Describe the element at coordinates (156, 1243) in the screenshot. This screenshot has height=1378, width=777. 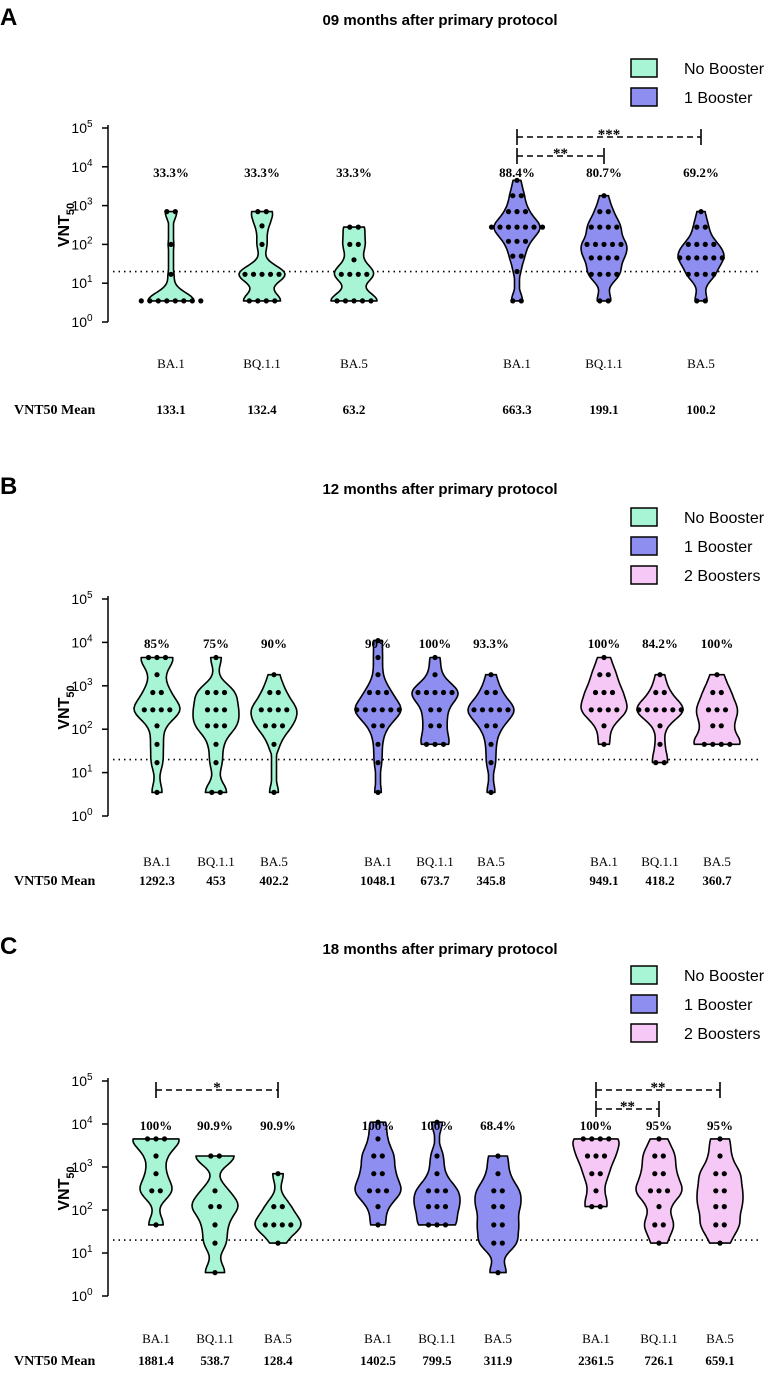
I see `violin-group: 100% BA.1 1881.4` at that location.